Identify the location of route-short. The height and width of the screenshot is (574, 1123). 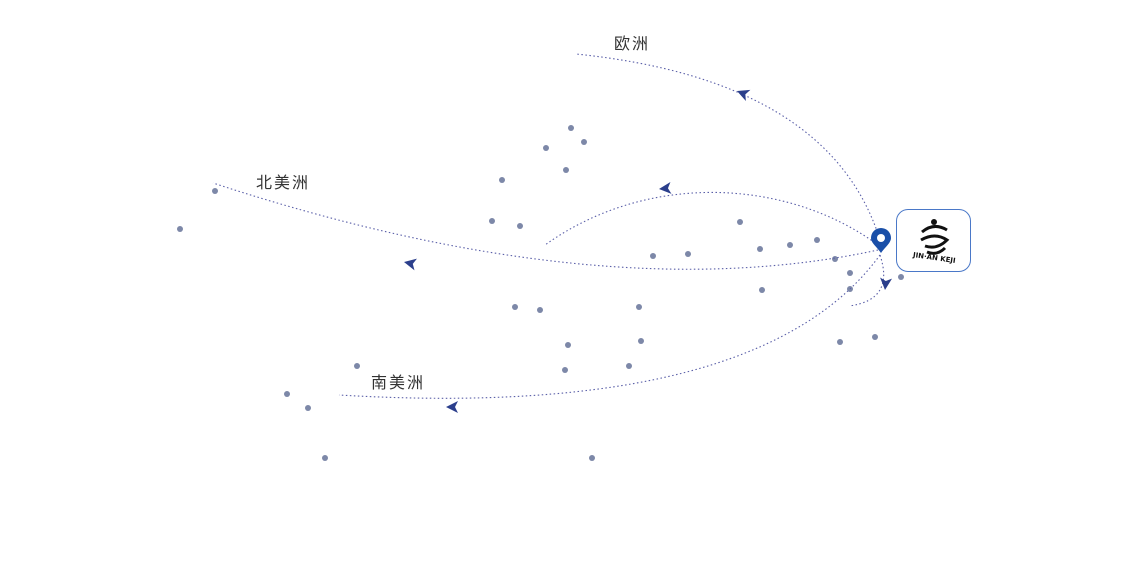
(866, 280).